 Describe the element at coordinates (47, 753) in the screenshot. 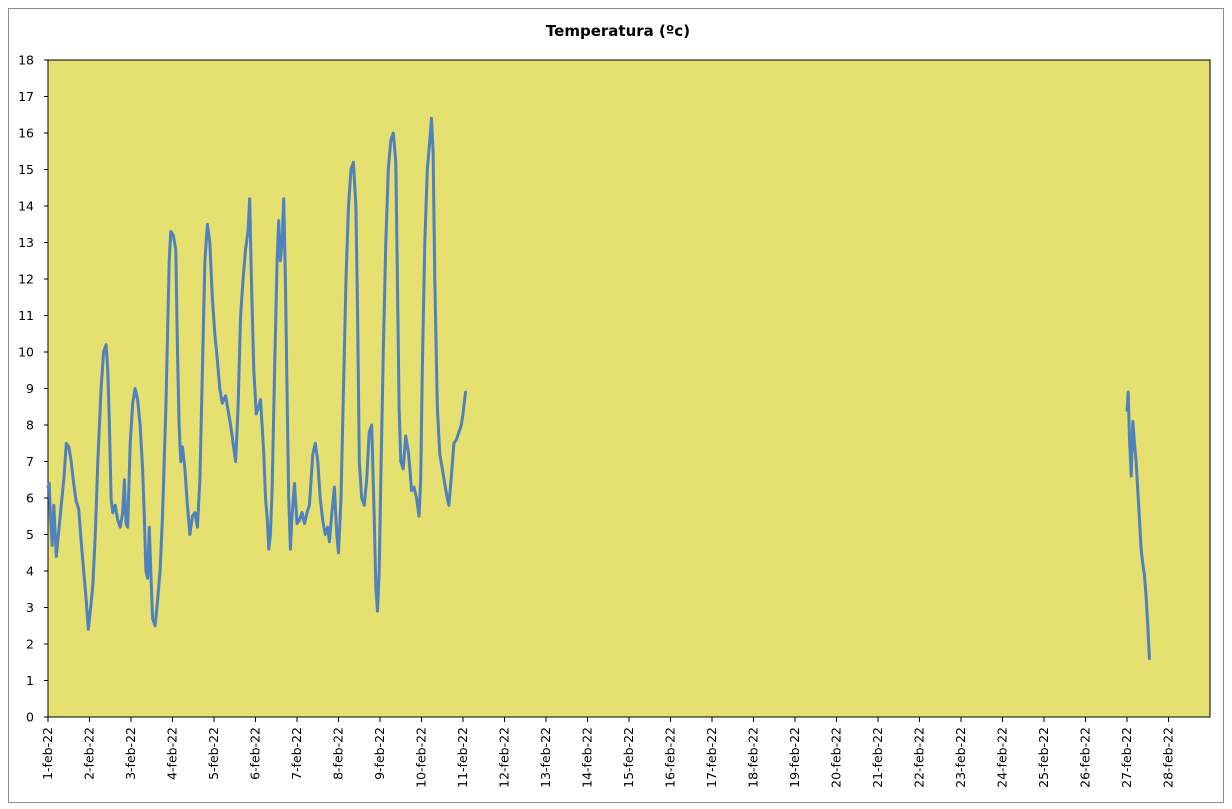

I see `x-tick-label: 1-feb-22` at that location.